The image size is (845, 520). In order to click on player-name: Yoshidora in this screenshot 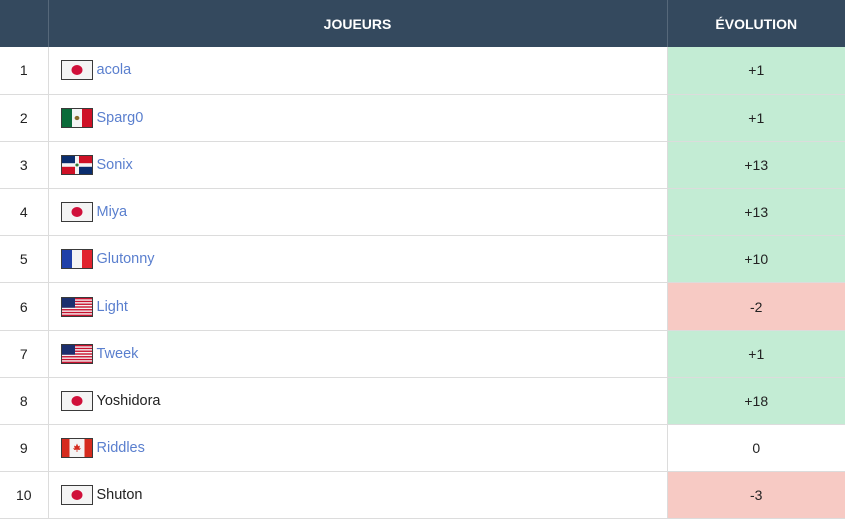, I will do `click(128, 400)`.